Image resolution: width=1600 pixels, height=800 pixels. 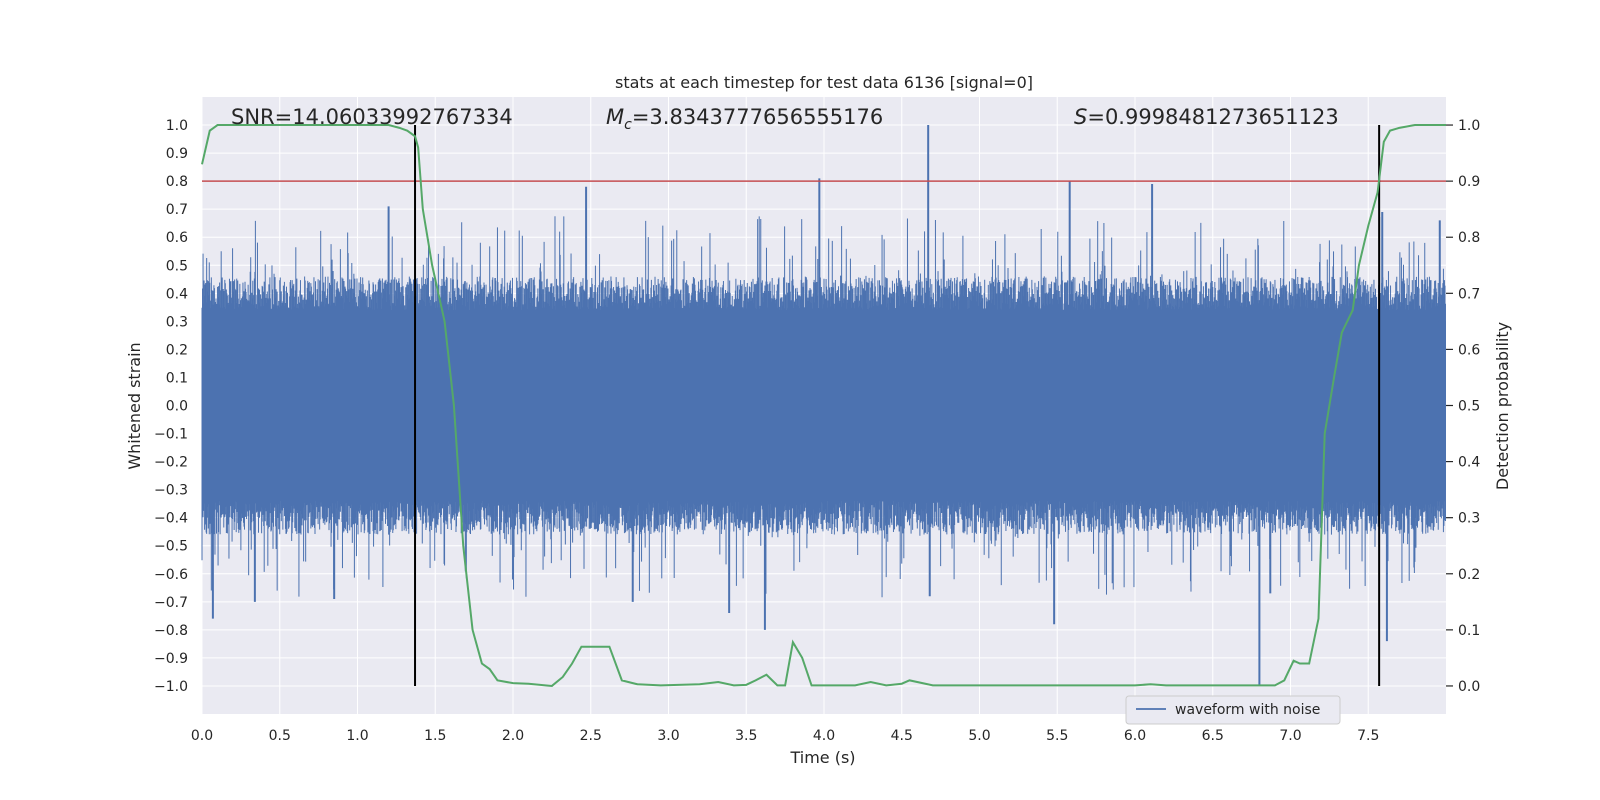 What do you see at coordinates (202, 736) in the screenshot?
I see `x-tick-label: 0.0` at bounding box center [202, 736].